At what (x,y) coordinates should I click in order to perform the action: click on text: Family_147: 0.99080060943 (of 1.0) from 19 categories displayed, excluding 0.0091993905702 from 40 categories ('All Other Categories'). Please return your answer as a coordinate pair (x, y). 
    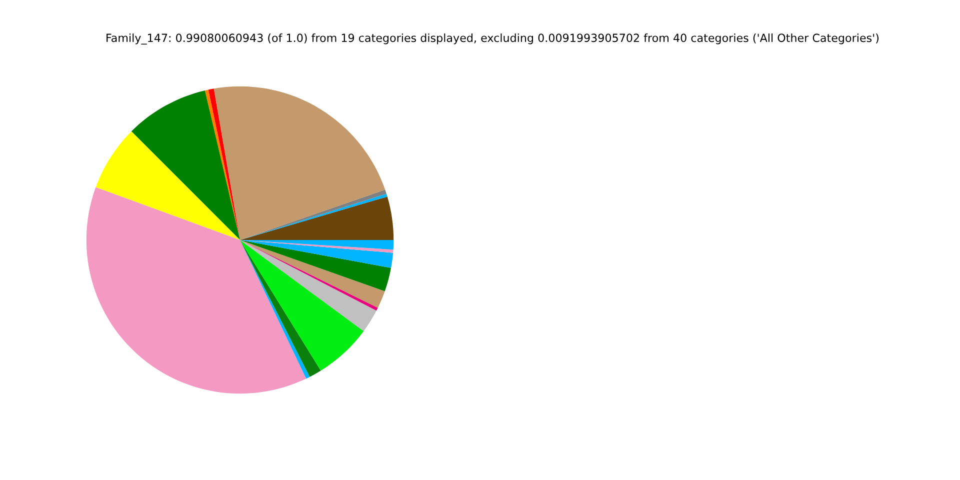
    Looking at the image, I should click on (492, 39).